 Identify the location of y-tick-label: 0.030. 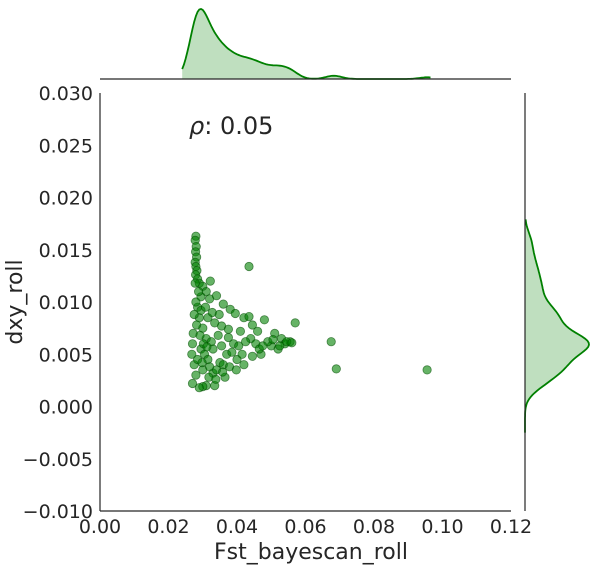
(66, 94).